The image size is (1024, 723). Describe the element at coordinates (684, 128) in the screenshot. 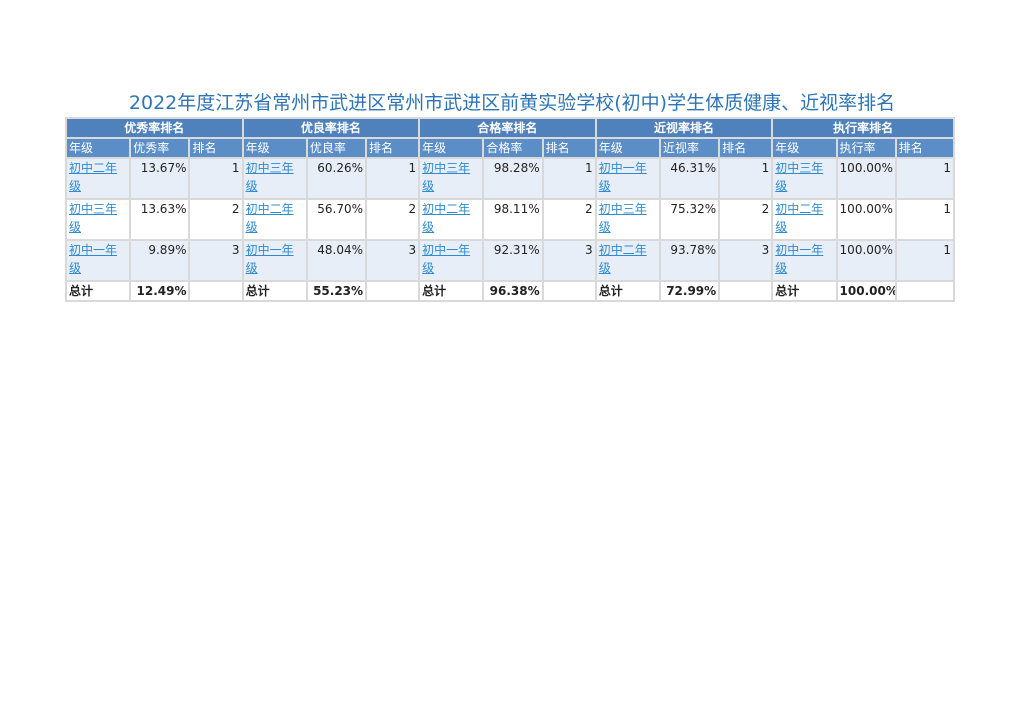

I see `group-header-myopia: 近视率排名` at that location.